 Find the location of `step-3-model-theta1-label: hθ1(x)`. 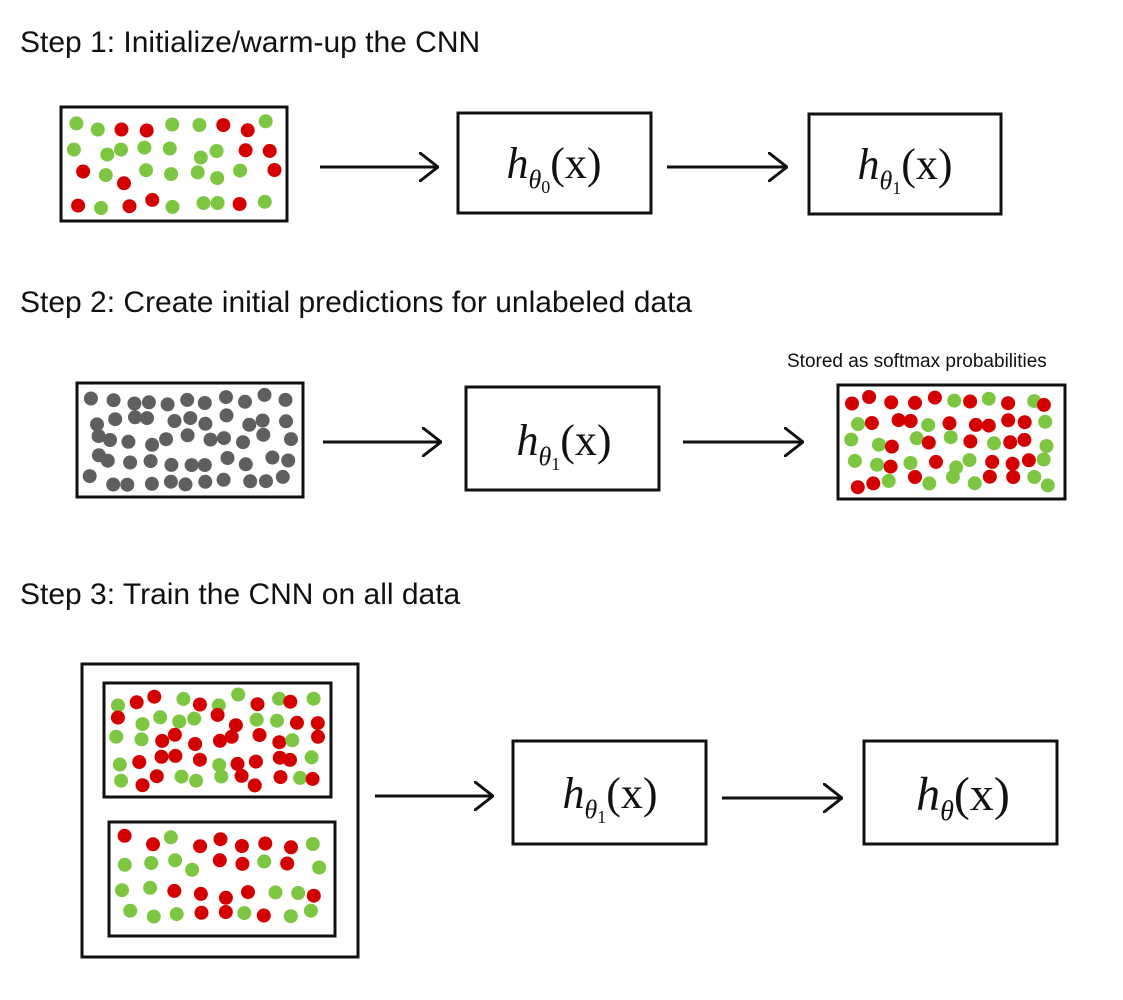

step-3-model-theta1-label: hθ1(x) is located at coordinates (609, 798).